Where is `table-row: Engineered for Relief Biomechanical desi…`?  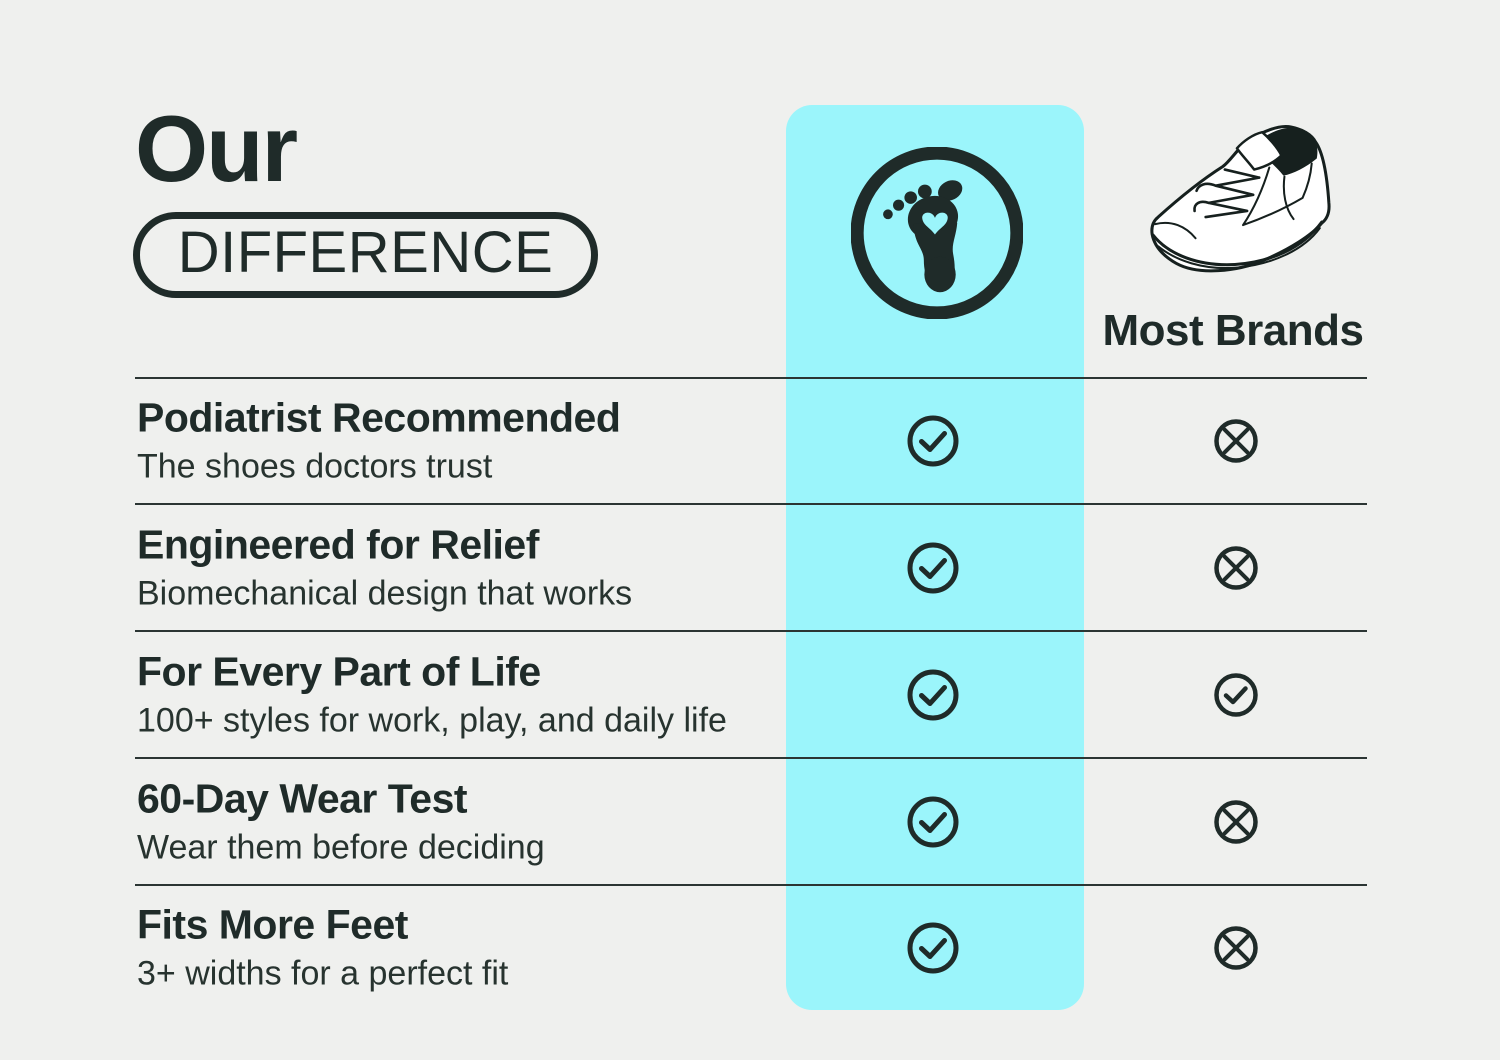 table-row: Engineered for Relief Biomechanical desi… is located at coordinates (751, 566).